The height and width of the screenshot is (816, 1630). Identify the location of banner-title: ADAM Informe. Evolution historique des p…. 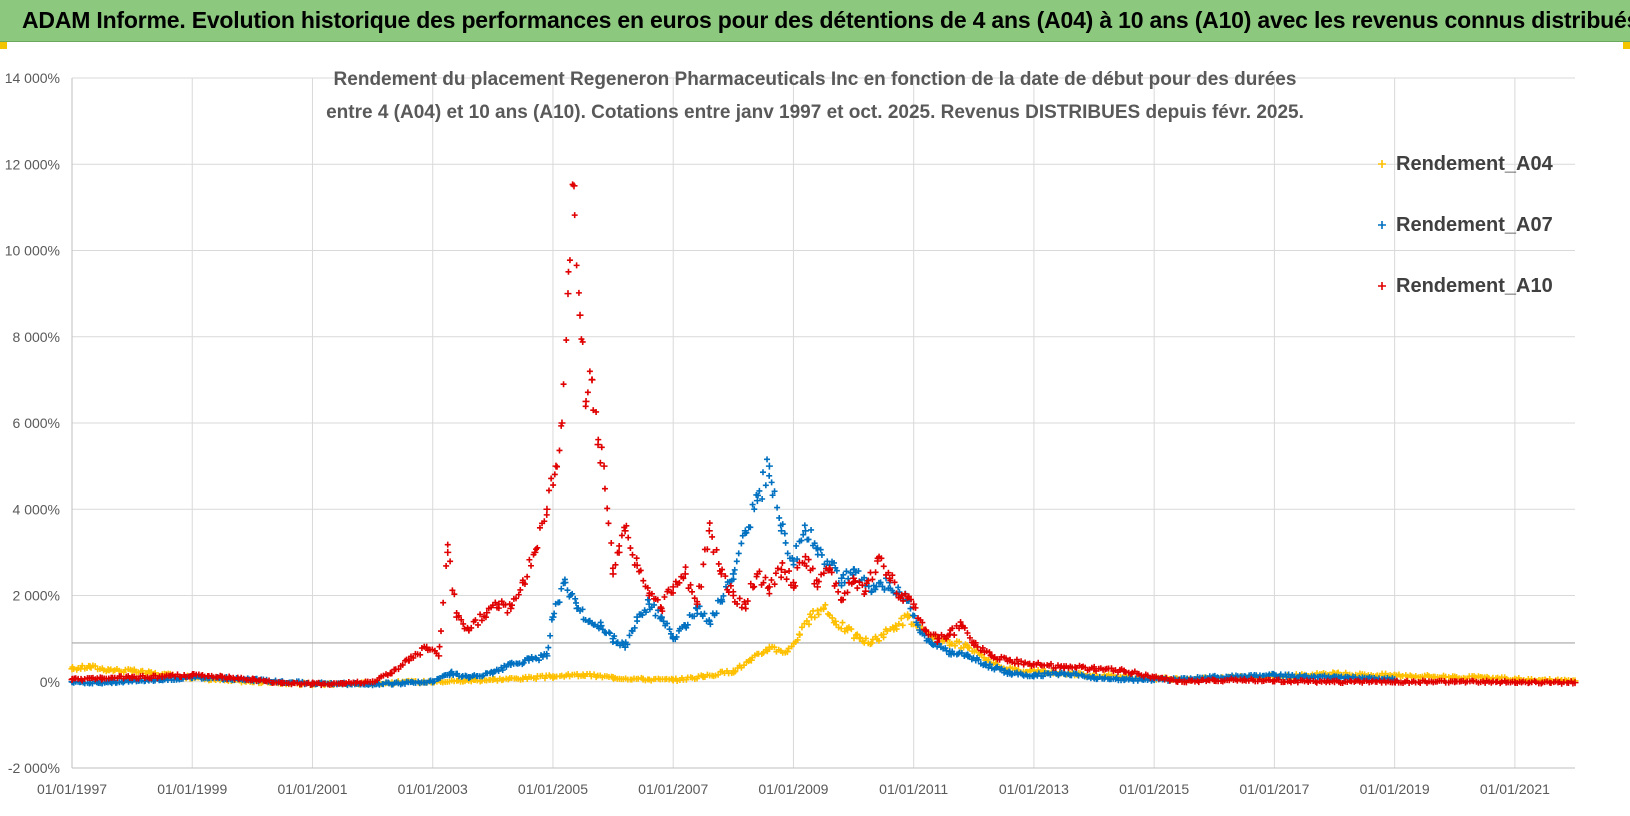
(826, 20).